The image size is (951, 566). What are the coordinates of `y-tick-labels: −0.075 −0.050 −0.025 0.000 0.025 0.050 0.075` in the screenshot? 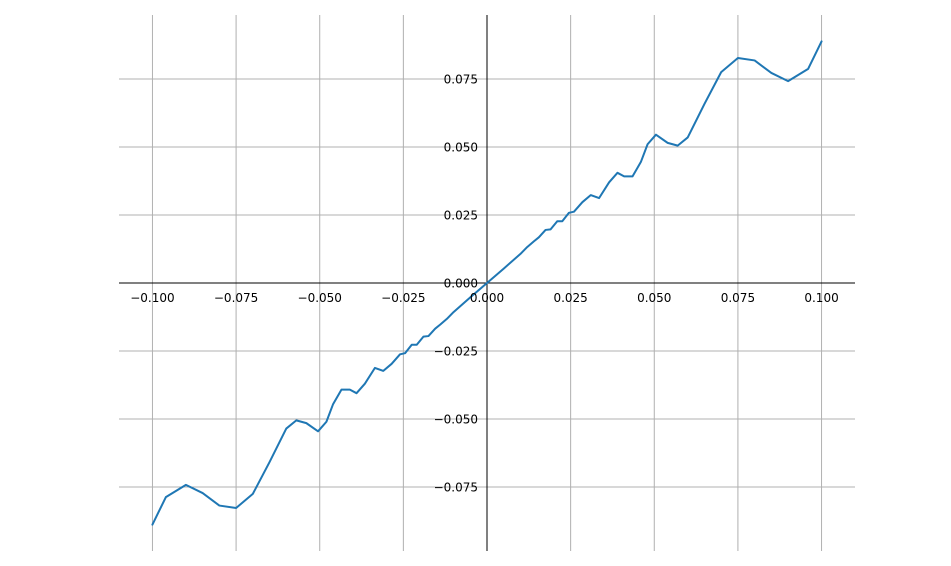 It's located at (456, 283).